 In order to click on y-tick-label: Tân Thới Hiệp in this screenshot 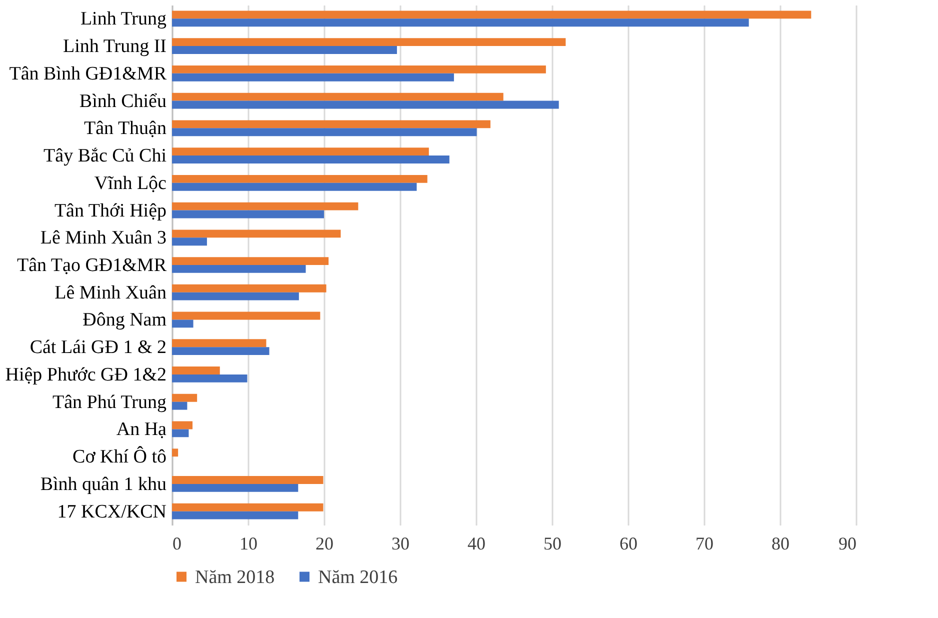, I will do `click(110, 211)`.